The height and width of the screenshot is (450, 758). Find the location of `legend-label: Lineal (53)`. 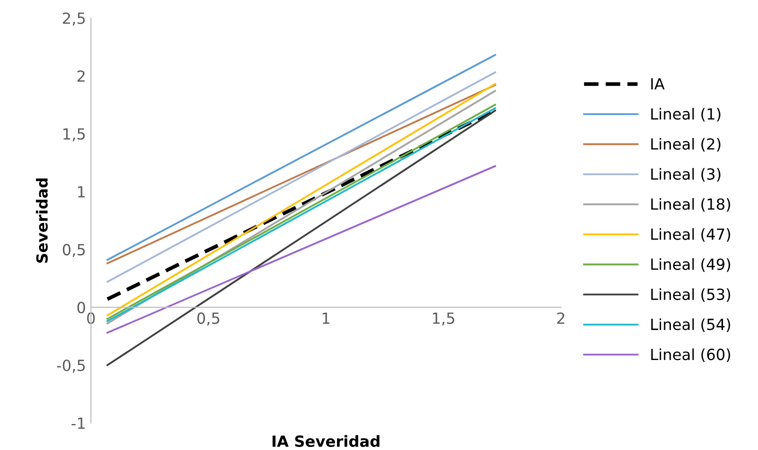

legend-label: Lineal (53) is located at coordinates (690, 295).